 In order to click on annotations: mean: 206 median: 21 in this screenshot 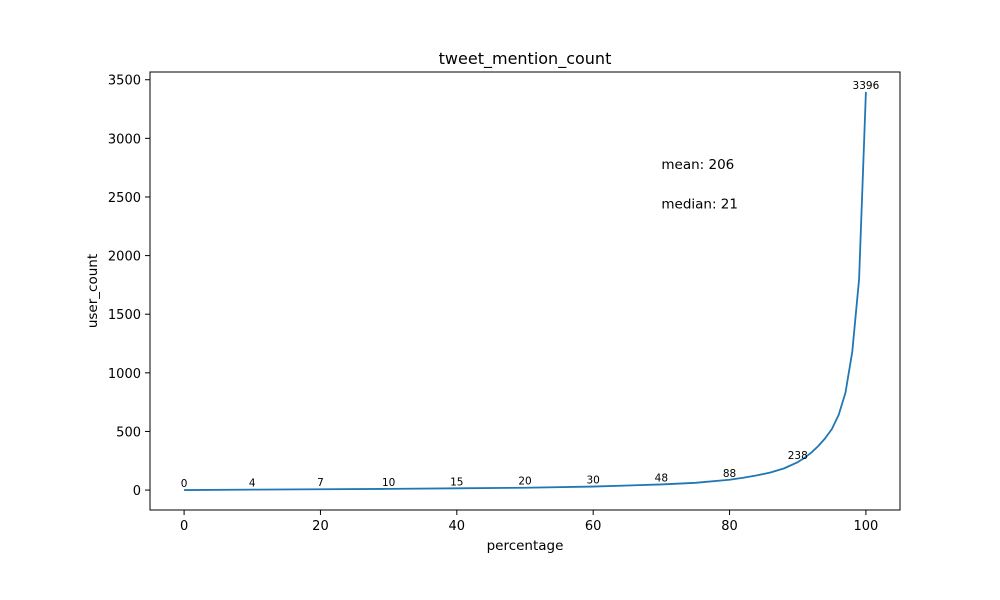, I will do `click(699, 185)`.